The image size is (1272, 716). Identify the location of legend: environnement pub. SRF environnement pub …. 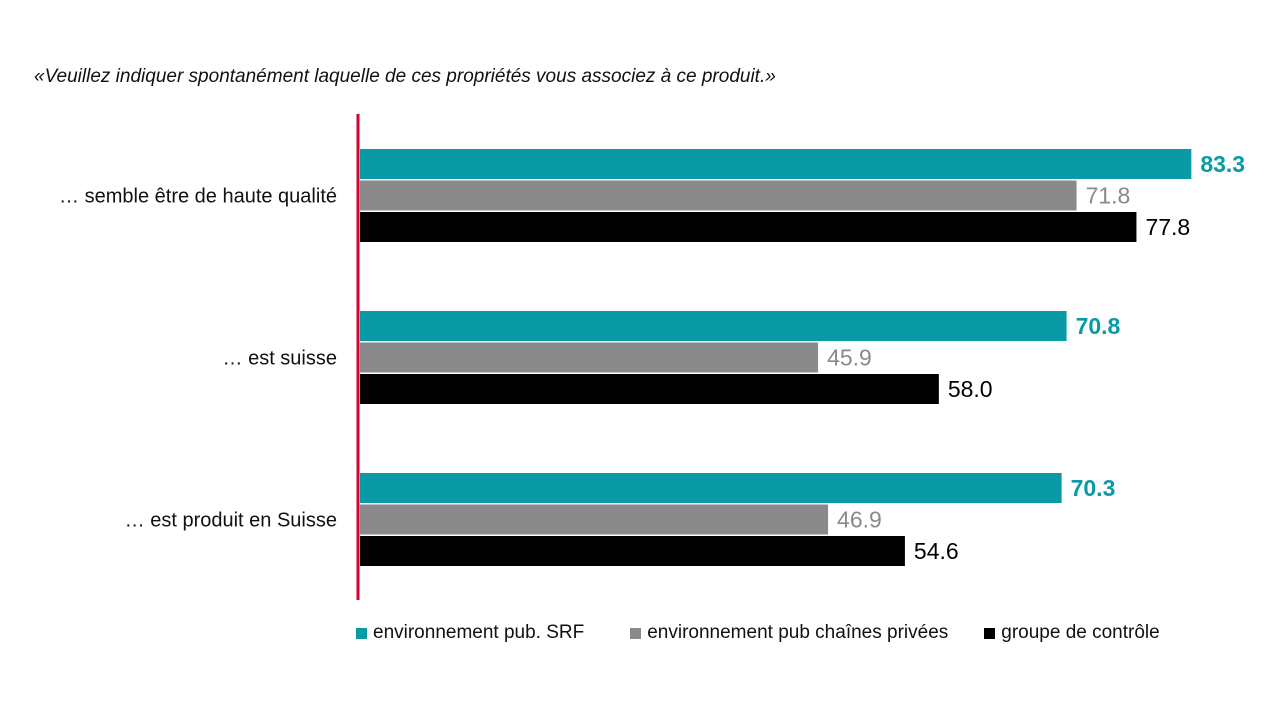
(758, 633).